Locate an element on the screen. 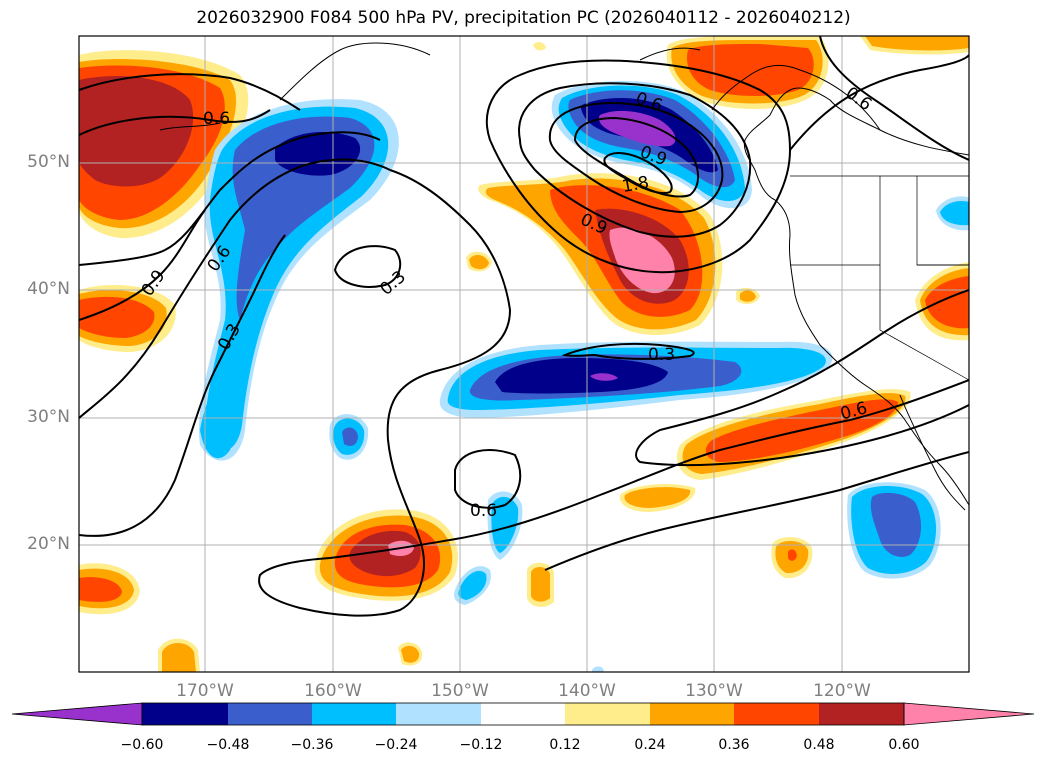 The width and height of the screenshot is (1047, 765). longitude-label: 170°W is located at coordinates (205, 691).